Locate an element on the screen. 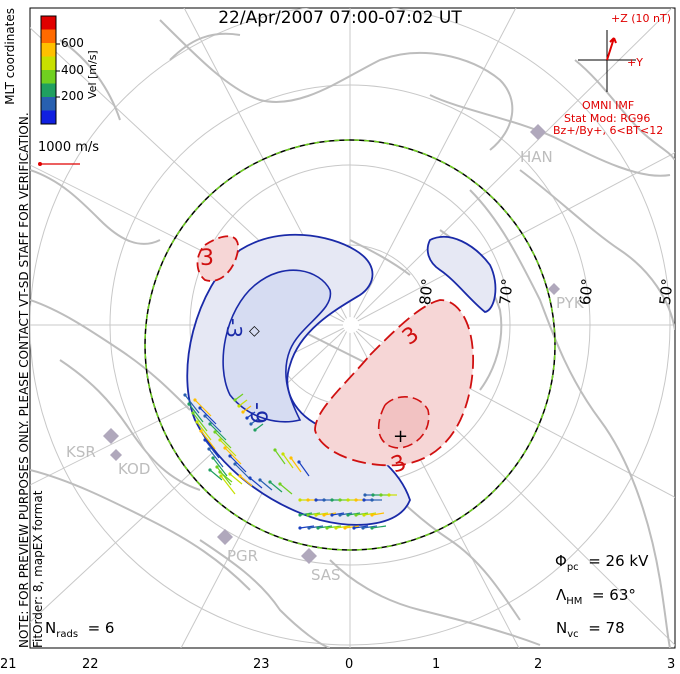  hm-boundary-latitude: ΛHM = 63° is located at coordinates (596, 596).